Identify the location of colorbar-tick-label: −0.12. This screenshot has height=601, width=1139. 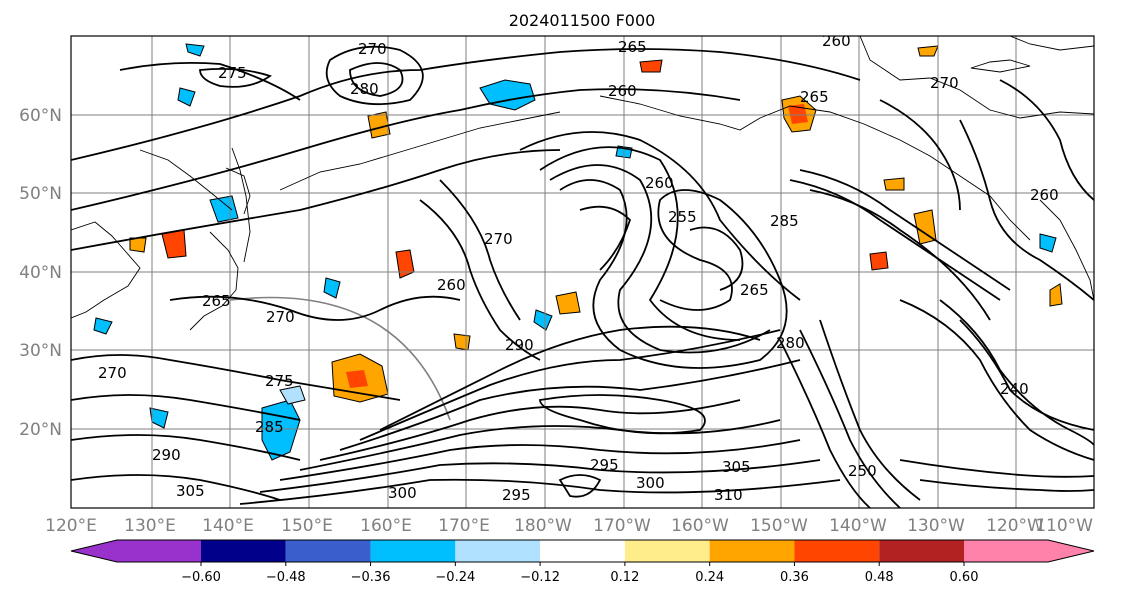
(540, 577).